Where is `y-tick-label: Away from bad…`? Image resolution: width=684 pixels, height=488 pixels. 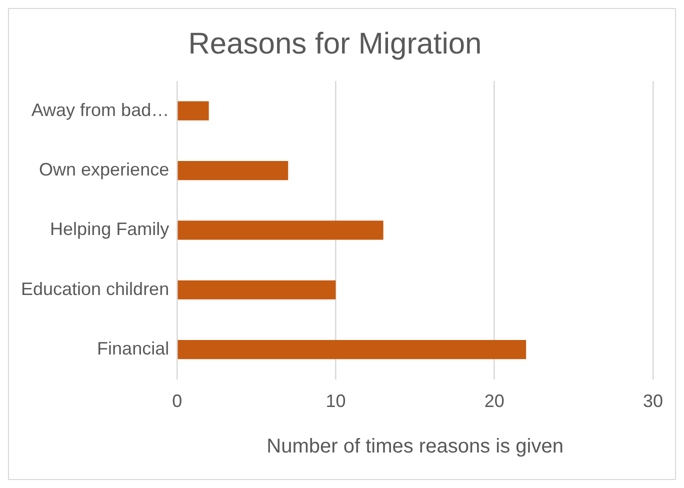 y-tick-label: Away from bad… is located at coordinates (100, 110).